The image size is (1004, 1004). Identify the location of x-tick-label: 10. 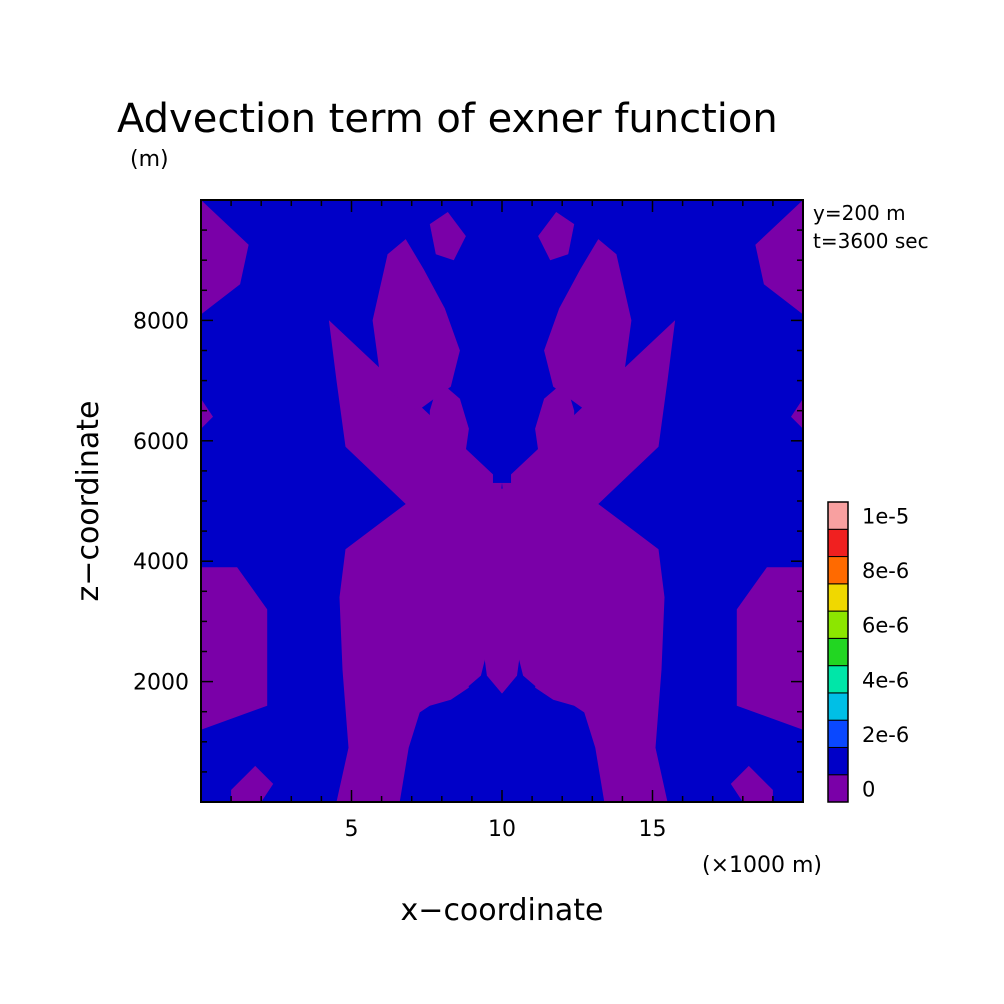
(502, 829).